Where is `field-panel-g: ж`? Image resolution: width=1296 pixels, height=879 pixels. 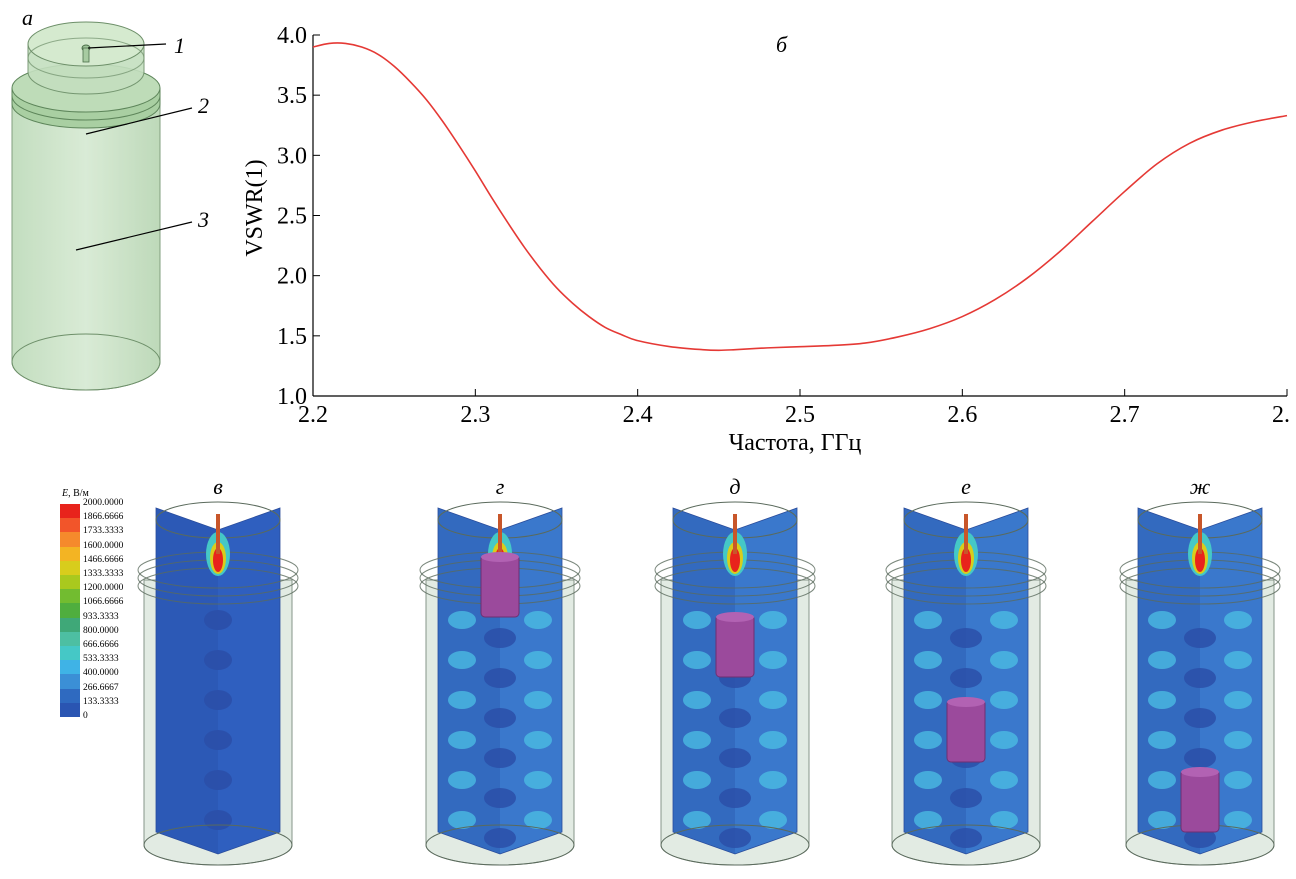
field-panel-g: ж is located at coordinates (1200, 670).